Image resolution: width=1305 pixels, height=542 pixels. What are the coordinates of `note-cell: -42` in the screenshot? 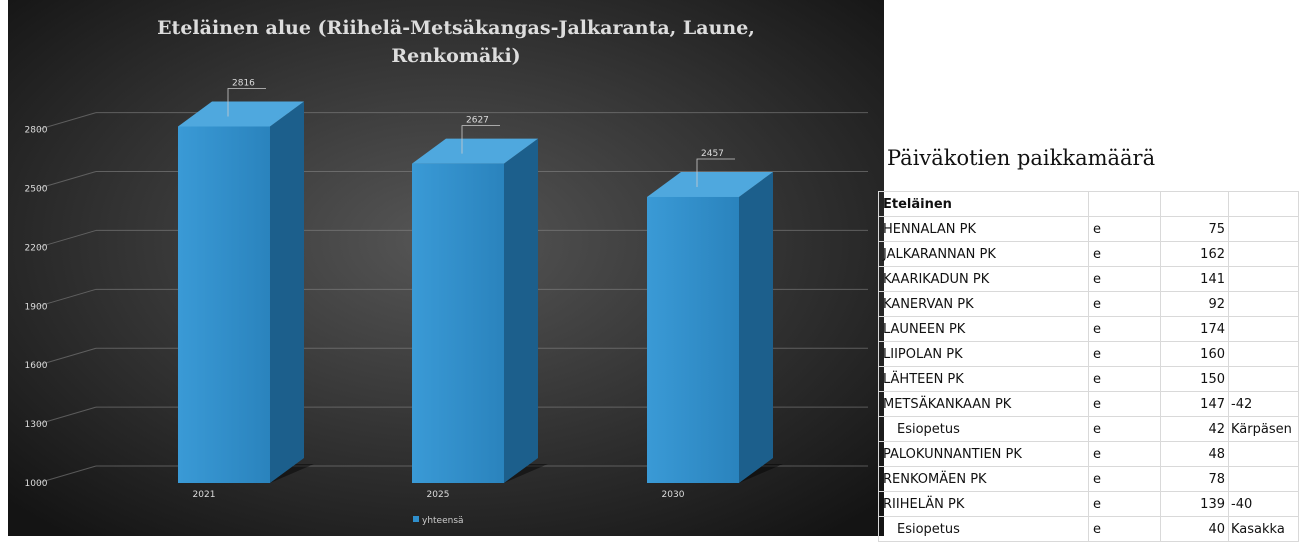 It's located at (1263, 404).